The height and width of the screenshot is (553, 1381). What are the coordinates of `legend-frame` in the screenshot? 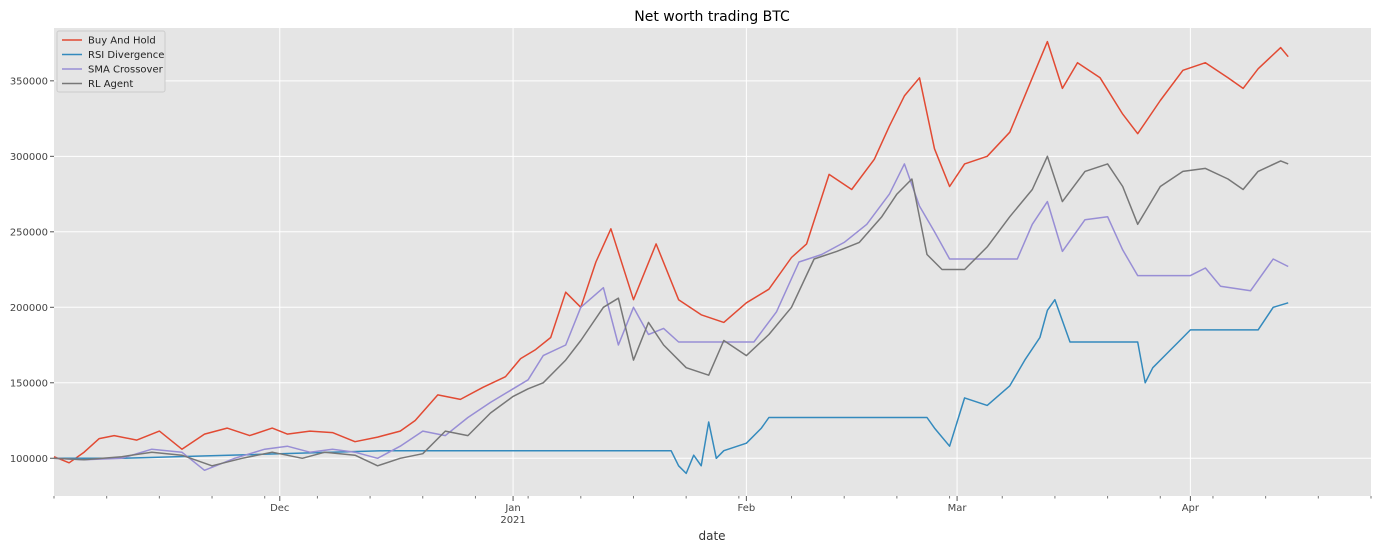 It's located at (111, 61).